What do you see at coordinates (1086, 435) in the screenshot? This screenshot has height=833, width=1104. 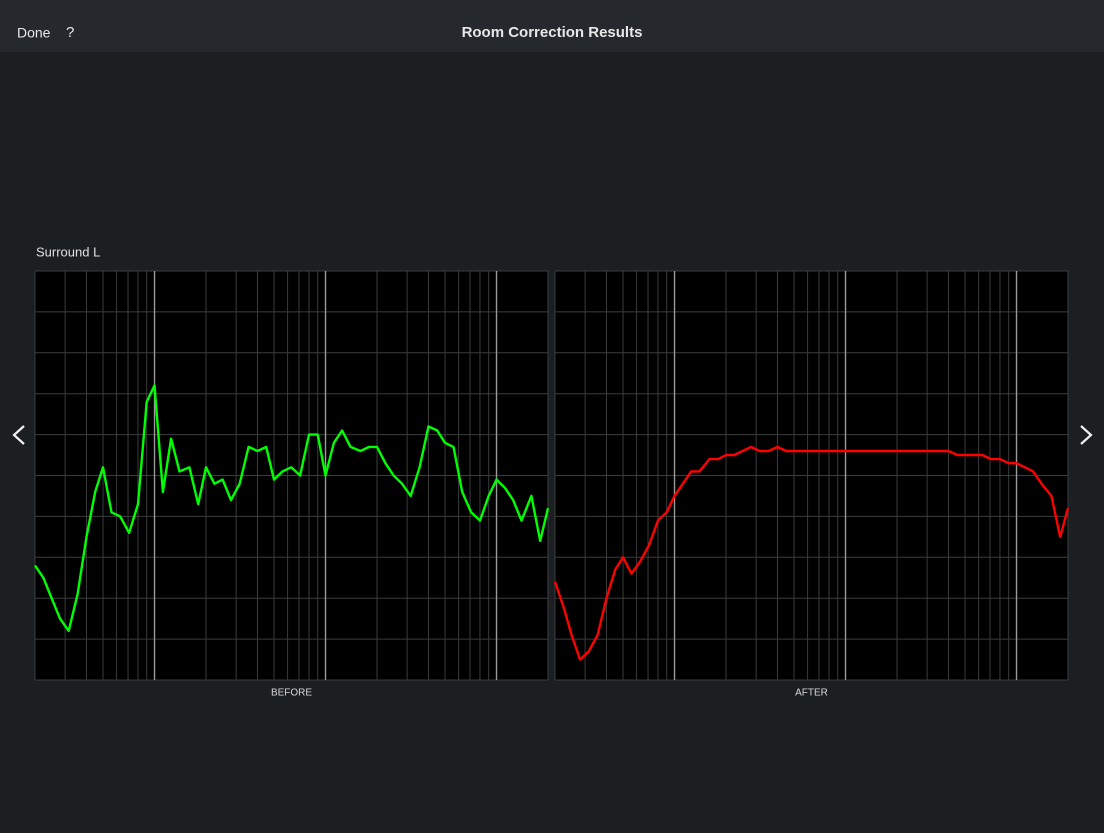 I see `next-arrow` at bounding box center [1086, 435].